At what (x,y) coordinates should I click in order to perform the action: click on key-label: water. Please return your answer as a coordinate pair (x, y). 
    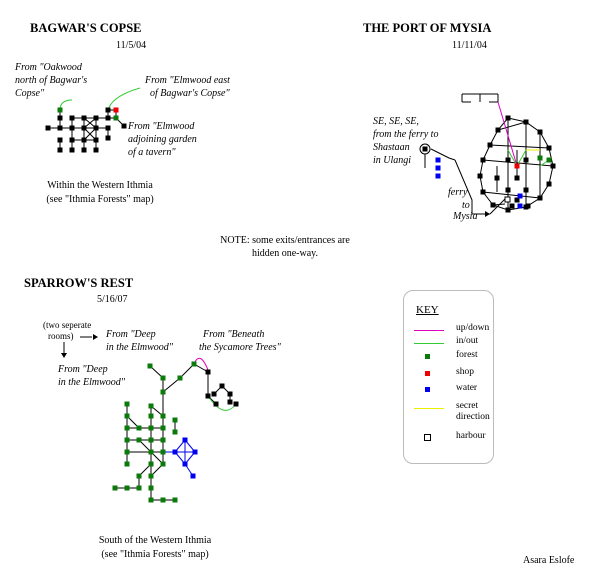
    Looking at the image, I should click on (467, 388).